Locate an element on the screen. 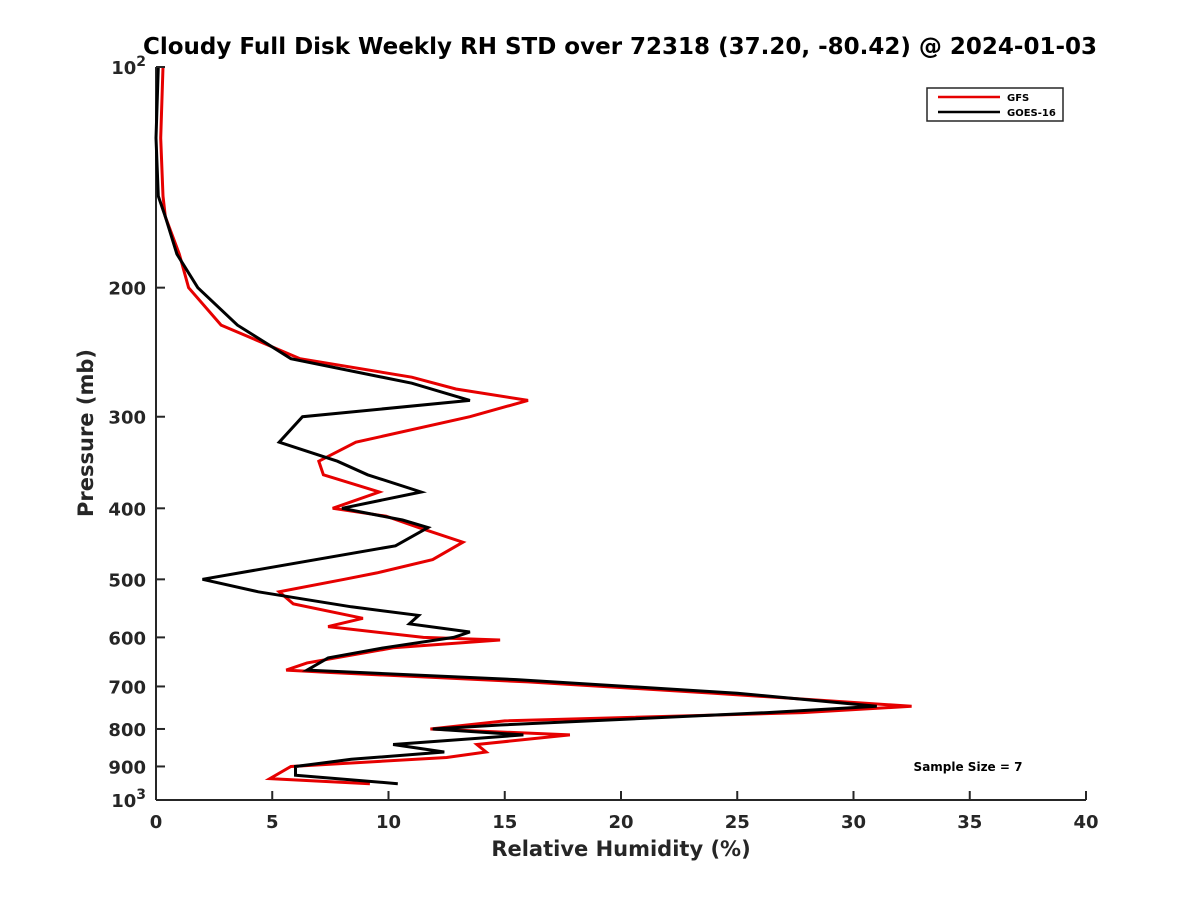 This screenshot has width=1200, height=900. y-tick-label-400: 400 is located at coordinates (127, 509).